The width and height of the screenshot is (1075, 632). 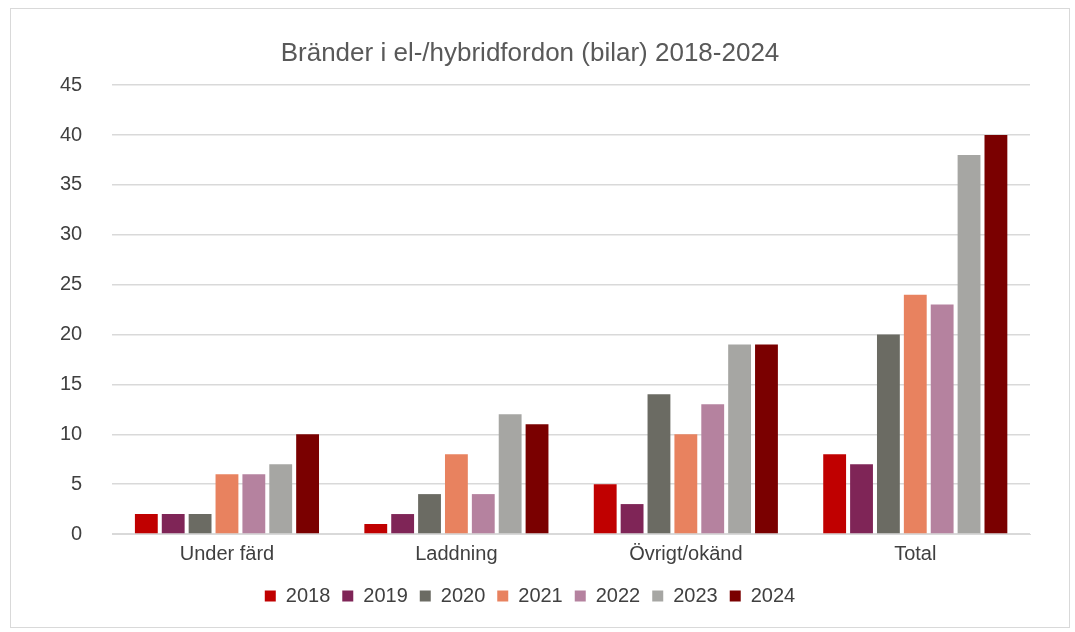 I want to click on y-tick-label: 20, so click(x=71, y=333).